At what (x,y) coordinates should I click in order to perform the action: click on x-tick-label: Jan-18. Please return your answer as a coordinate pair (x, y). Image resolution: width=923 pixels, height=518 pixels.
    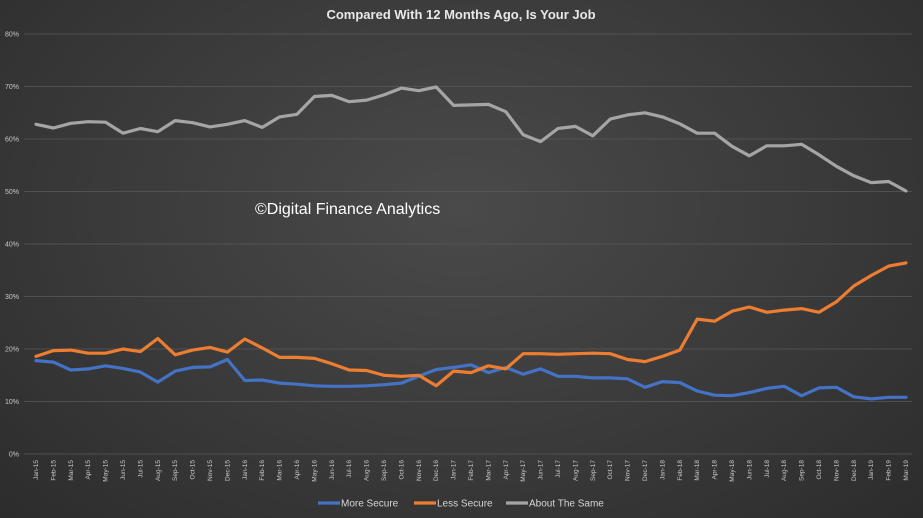
    Looking at the image, I should click on (662, 470).